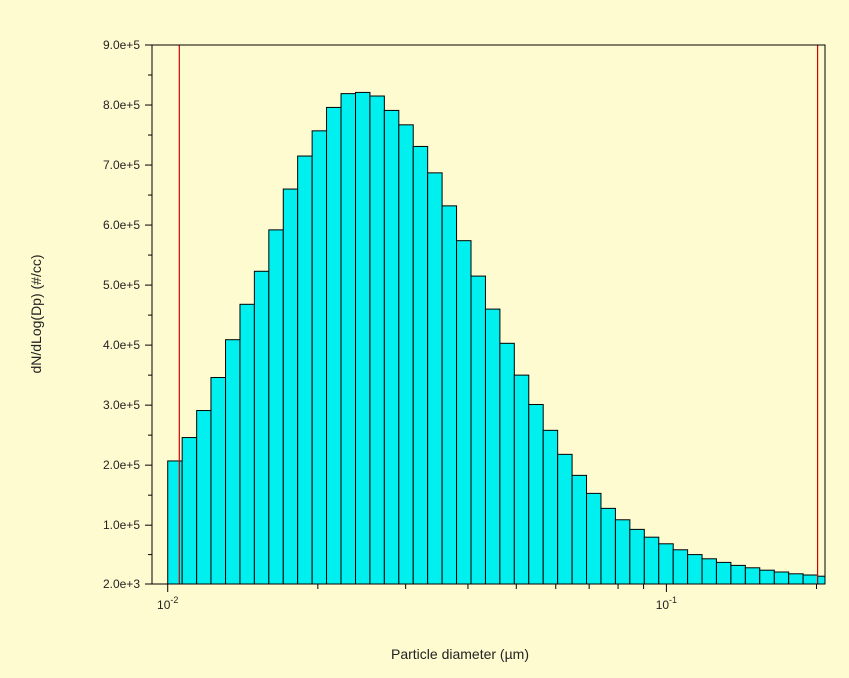 This screenshot has width=849, height=678. What do you see at coordinates (167, 603) in the screenshot?
I see `x-tick-label: 10⁻²` at bounding box center [167, 603].